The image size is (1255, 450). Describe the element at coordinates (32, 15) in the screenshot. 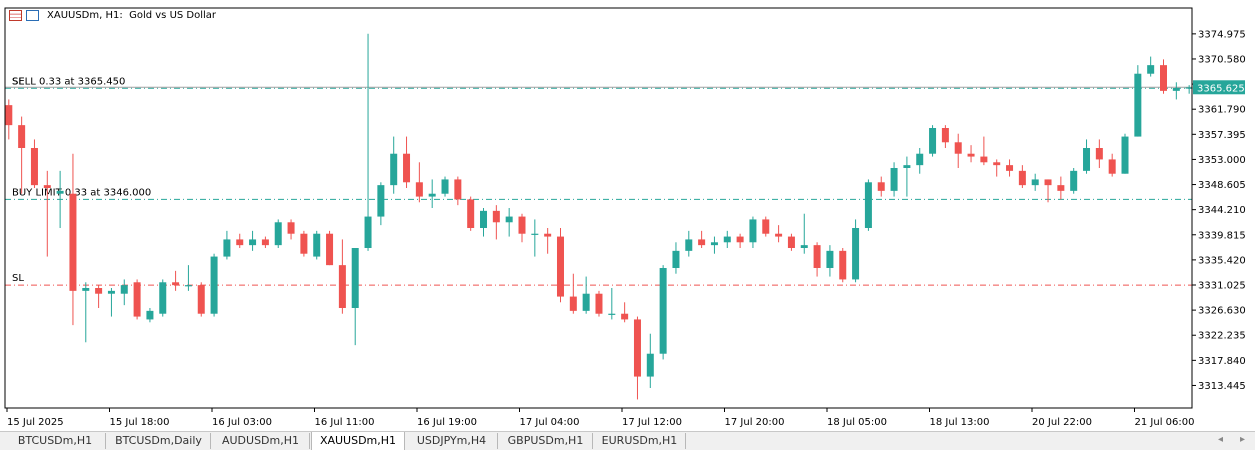

I see `edit-icon` at that location.